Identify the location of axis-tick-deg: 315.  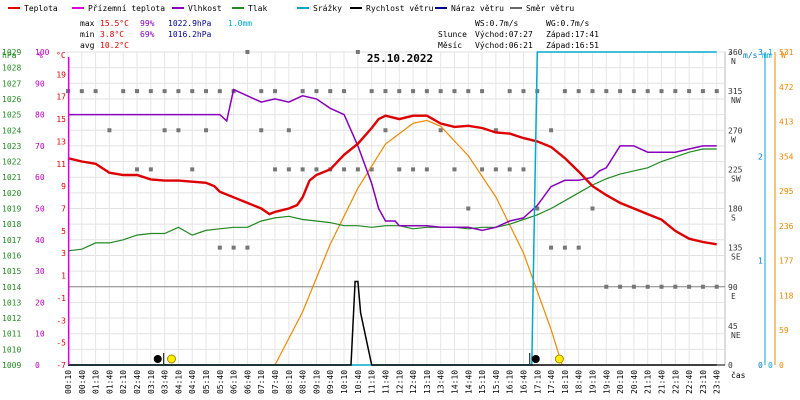
(735, 91).